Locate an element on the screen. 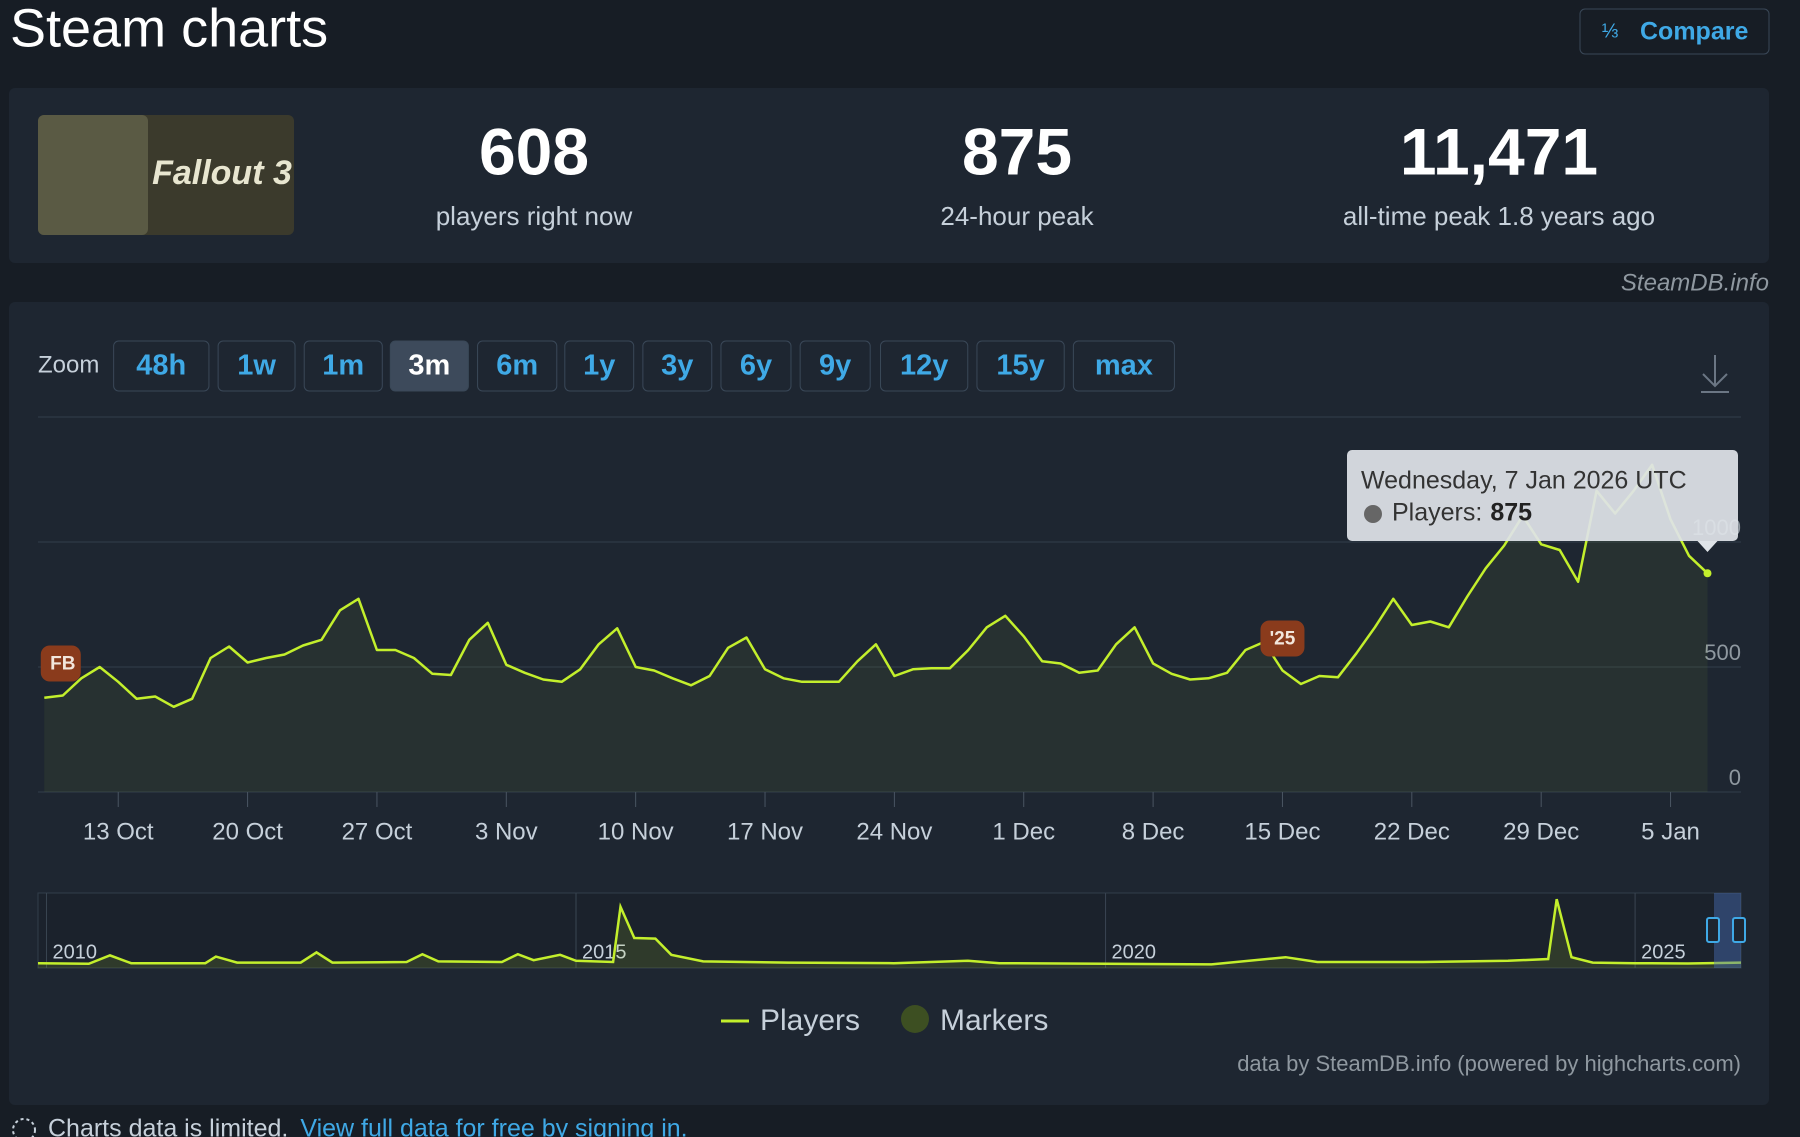 Image resolution: width=1800 pixels, height=1137 pixels. zoom-button-label: 6y is located at coordinates (756, 366).